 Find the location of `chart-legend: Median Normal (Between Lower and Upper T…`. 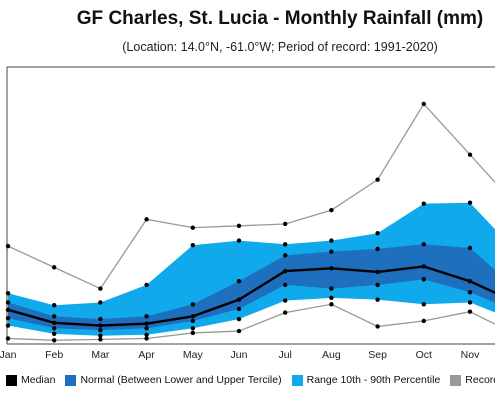

chart-legend: Median Normal (Between Lower and Upper T… is located at coordinates (250, 380).